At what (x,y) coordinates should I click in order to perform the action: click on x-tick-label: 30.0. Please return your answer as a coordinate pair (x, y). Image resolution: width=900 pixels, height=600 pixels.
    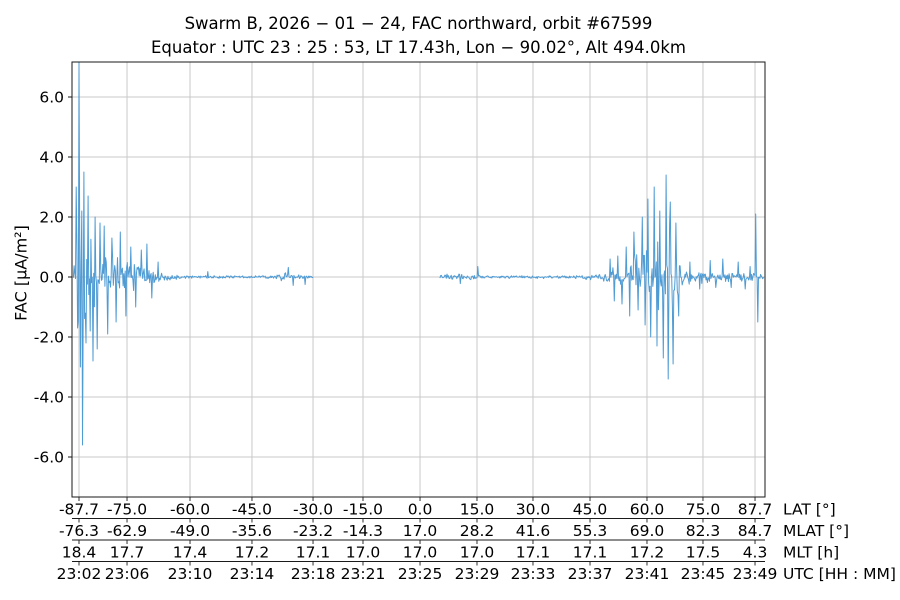
    Looking at the image, I should click on (533, 510).